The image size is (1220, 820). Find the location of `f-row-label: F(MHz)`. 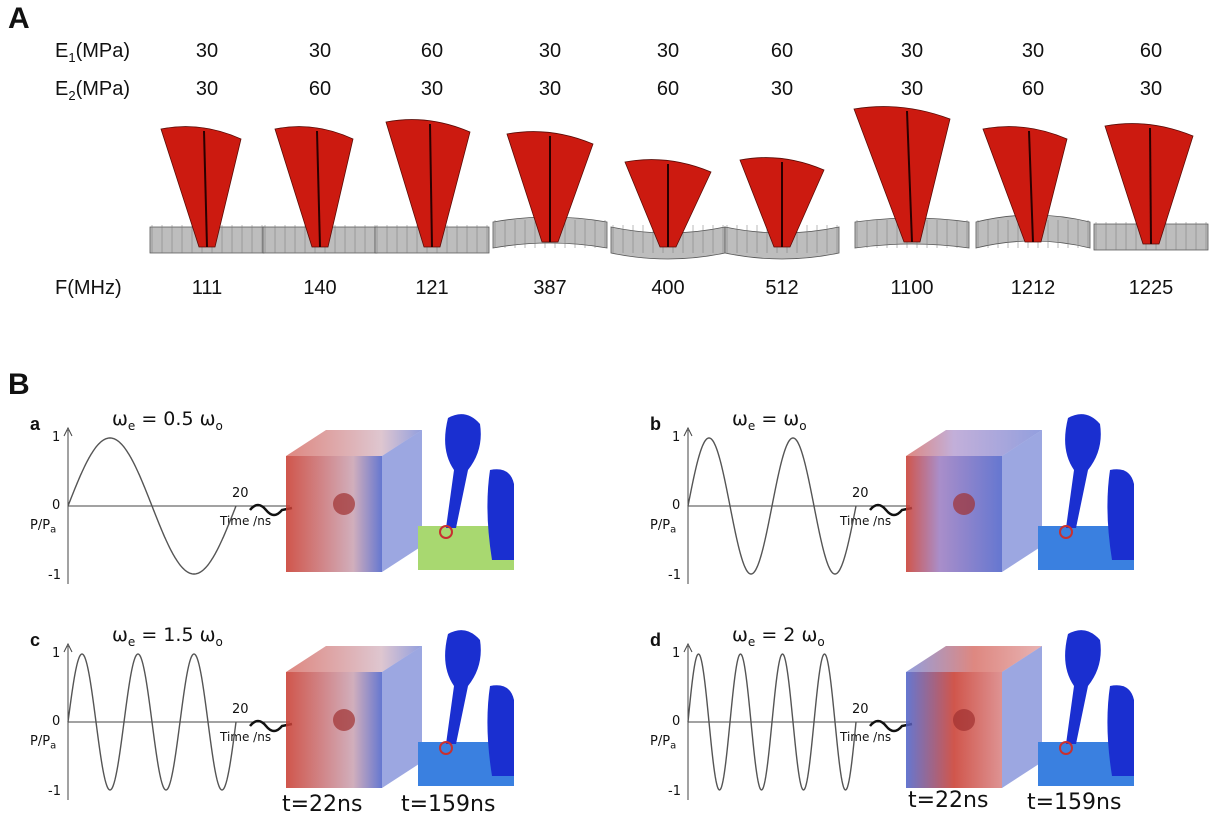

f-row-label: F(MHz) is located at coordinates (88, 288).